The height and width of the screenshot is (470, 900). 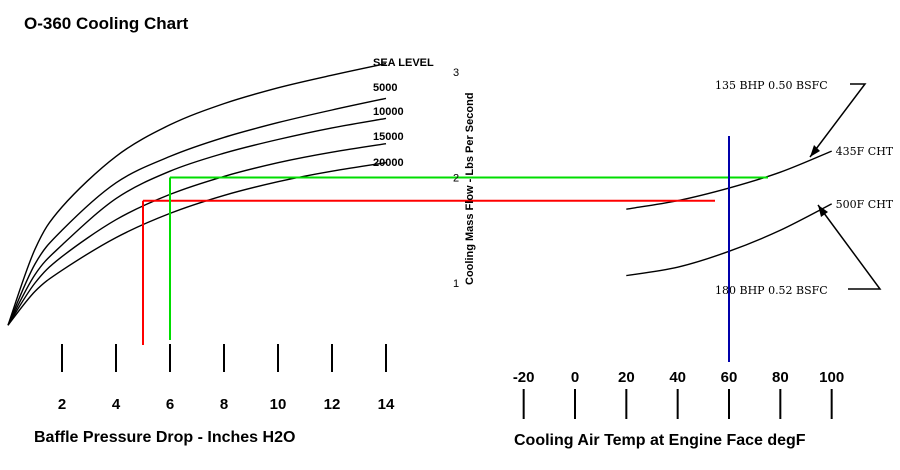 What do you see at coordinates (838, 120) in the screenshot?
I see `annotation-arrow-135bhp` at bounding box center [838, 120].